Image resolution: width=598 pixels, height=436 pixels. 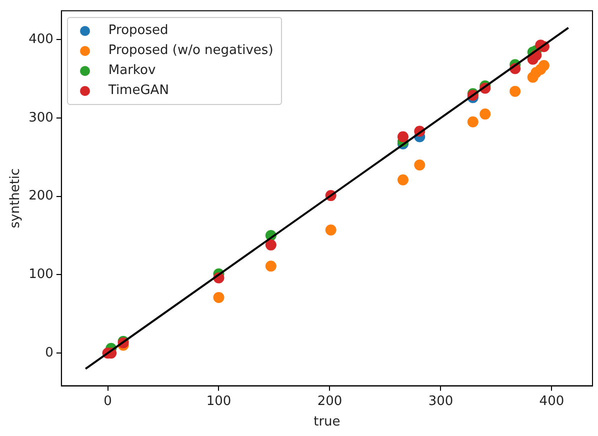 I want to click on x-tick-label: 0, so click(x=108, y=401).